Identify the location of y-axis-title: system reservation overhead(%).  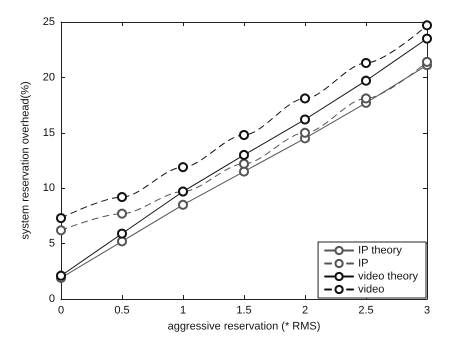
(26, 160).